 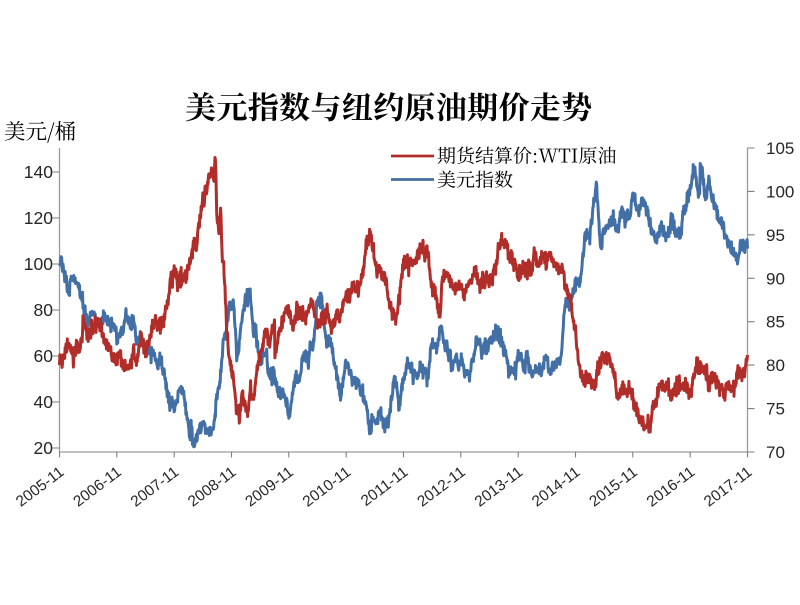 I want to click on svg-text: 90, so click(x=775, y=278).